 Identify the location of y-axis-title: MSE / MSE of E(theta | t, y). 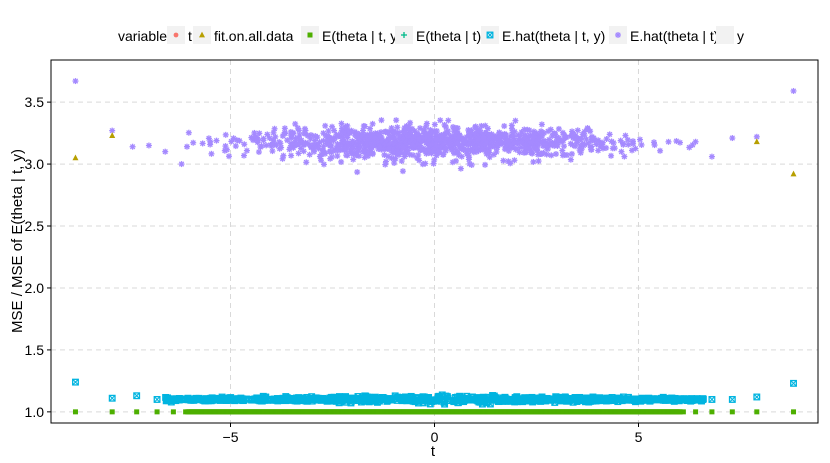
(17, 241).